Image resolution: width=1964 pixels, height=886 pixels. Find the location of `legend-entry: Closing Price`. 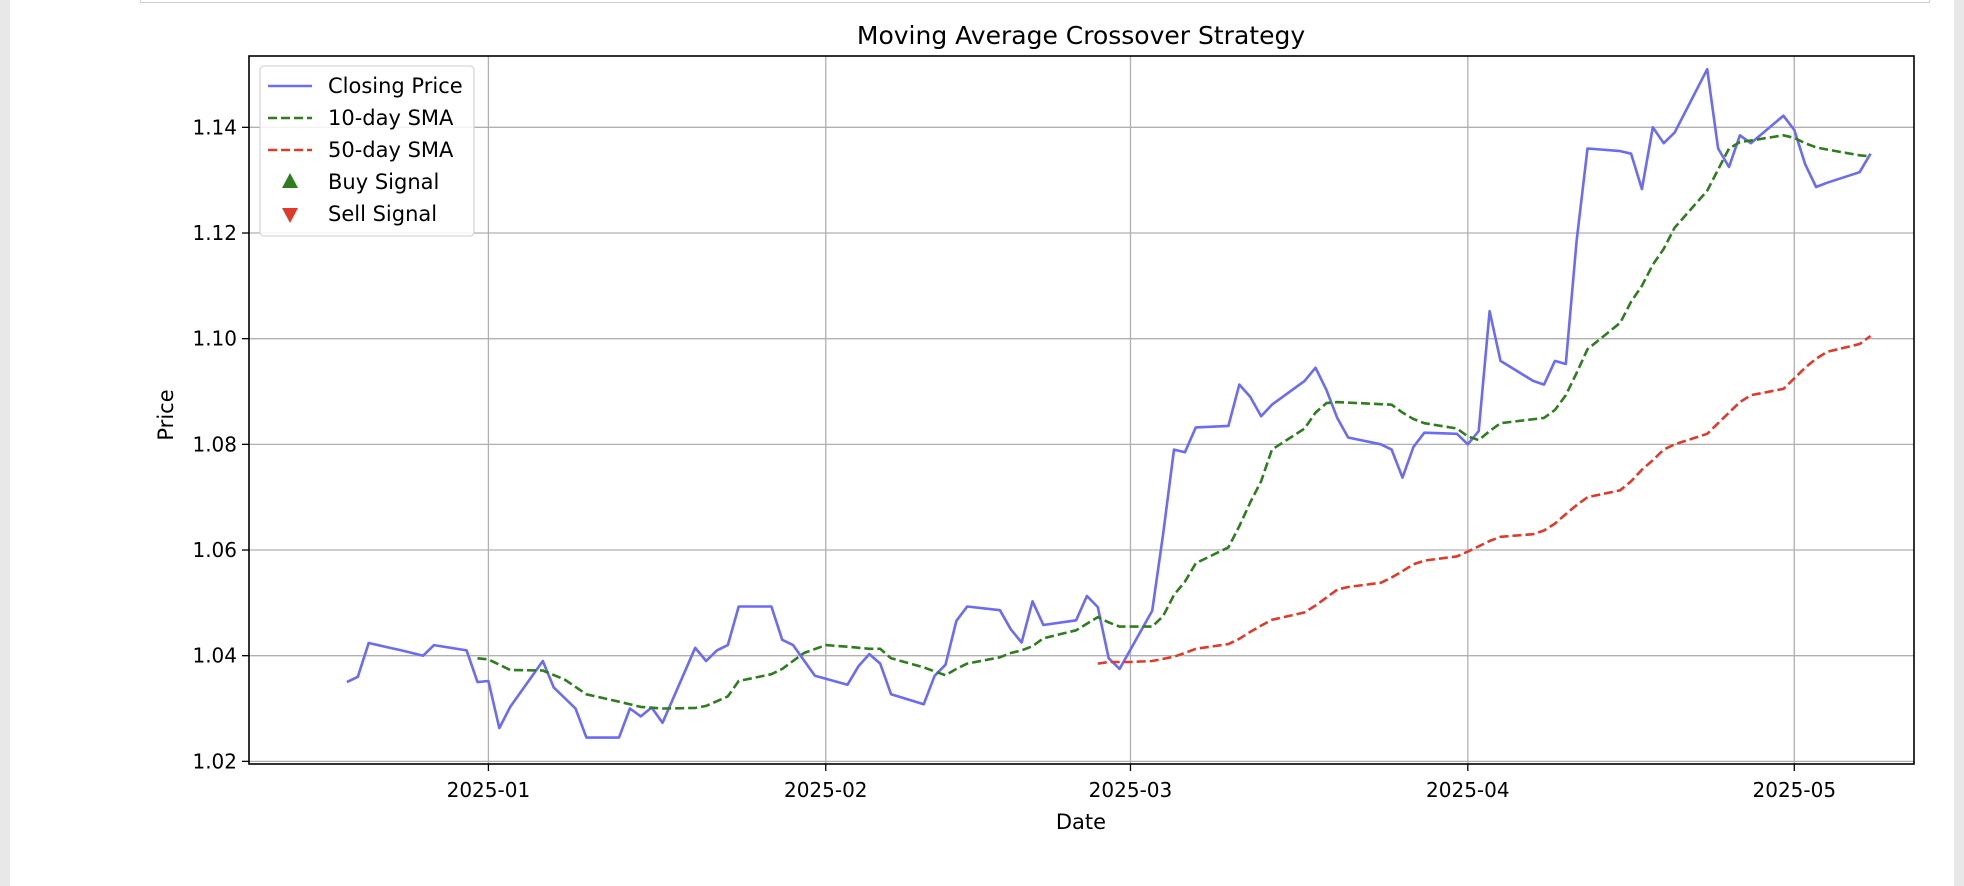

legend-entry: Closing Price is located at coordinates (365, 86).